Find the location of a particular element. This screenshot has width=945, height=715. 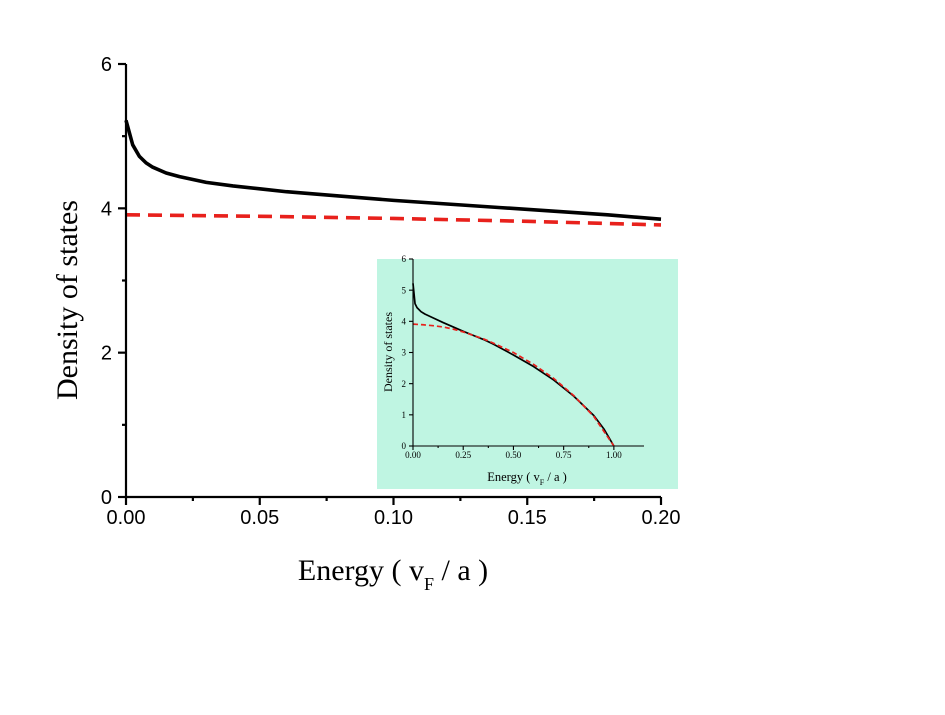

inset-y-tick-label: 3 is located at coordinates (404, 353).